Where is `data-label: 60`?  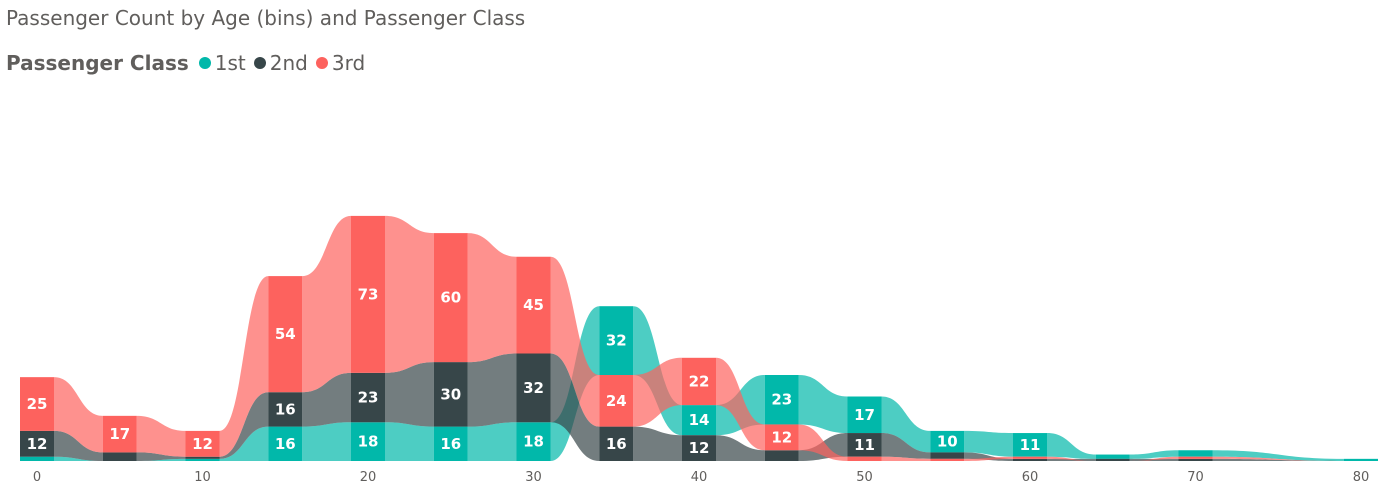
data-label: 60 is located at coordinates (450, 298).